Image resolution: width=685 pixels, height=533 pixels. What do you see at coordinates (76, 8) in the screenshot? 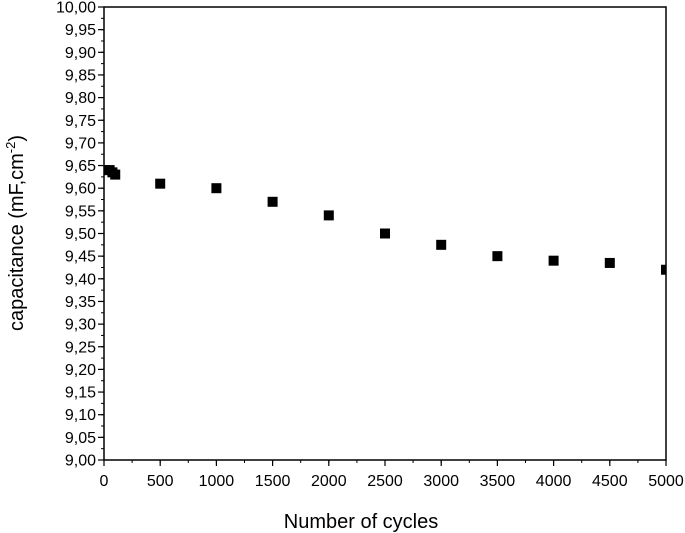
I see `y-tick-label: 10,00` at bounding box center [76, 8].